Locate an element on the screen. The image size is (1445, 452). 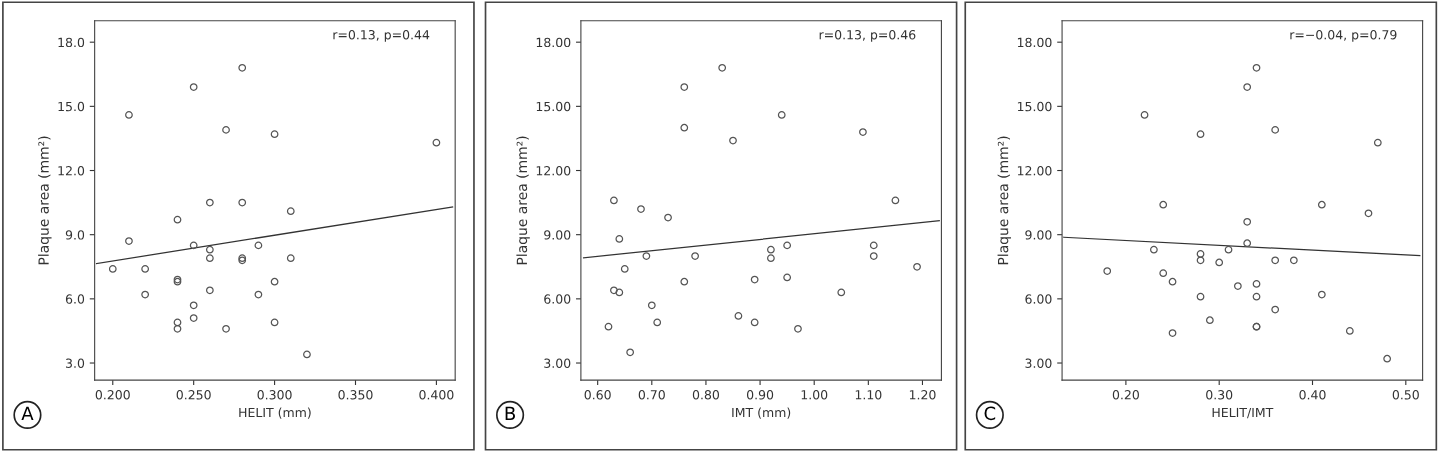
x-tick-label: 0.30 is located at coordinates (1219, 395).